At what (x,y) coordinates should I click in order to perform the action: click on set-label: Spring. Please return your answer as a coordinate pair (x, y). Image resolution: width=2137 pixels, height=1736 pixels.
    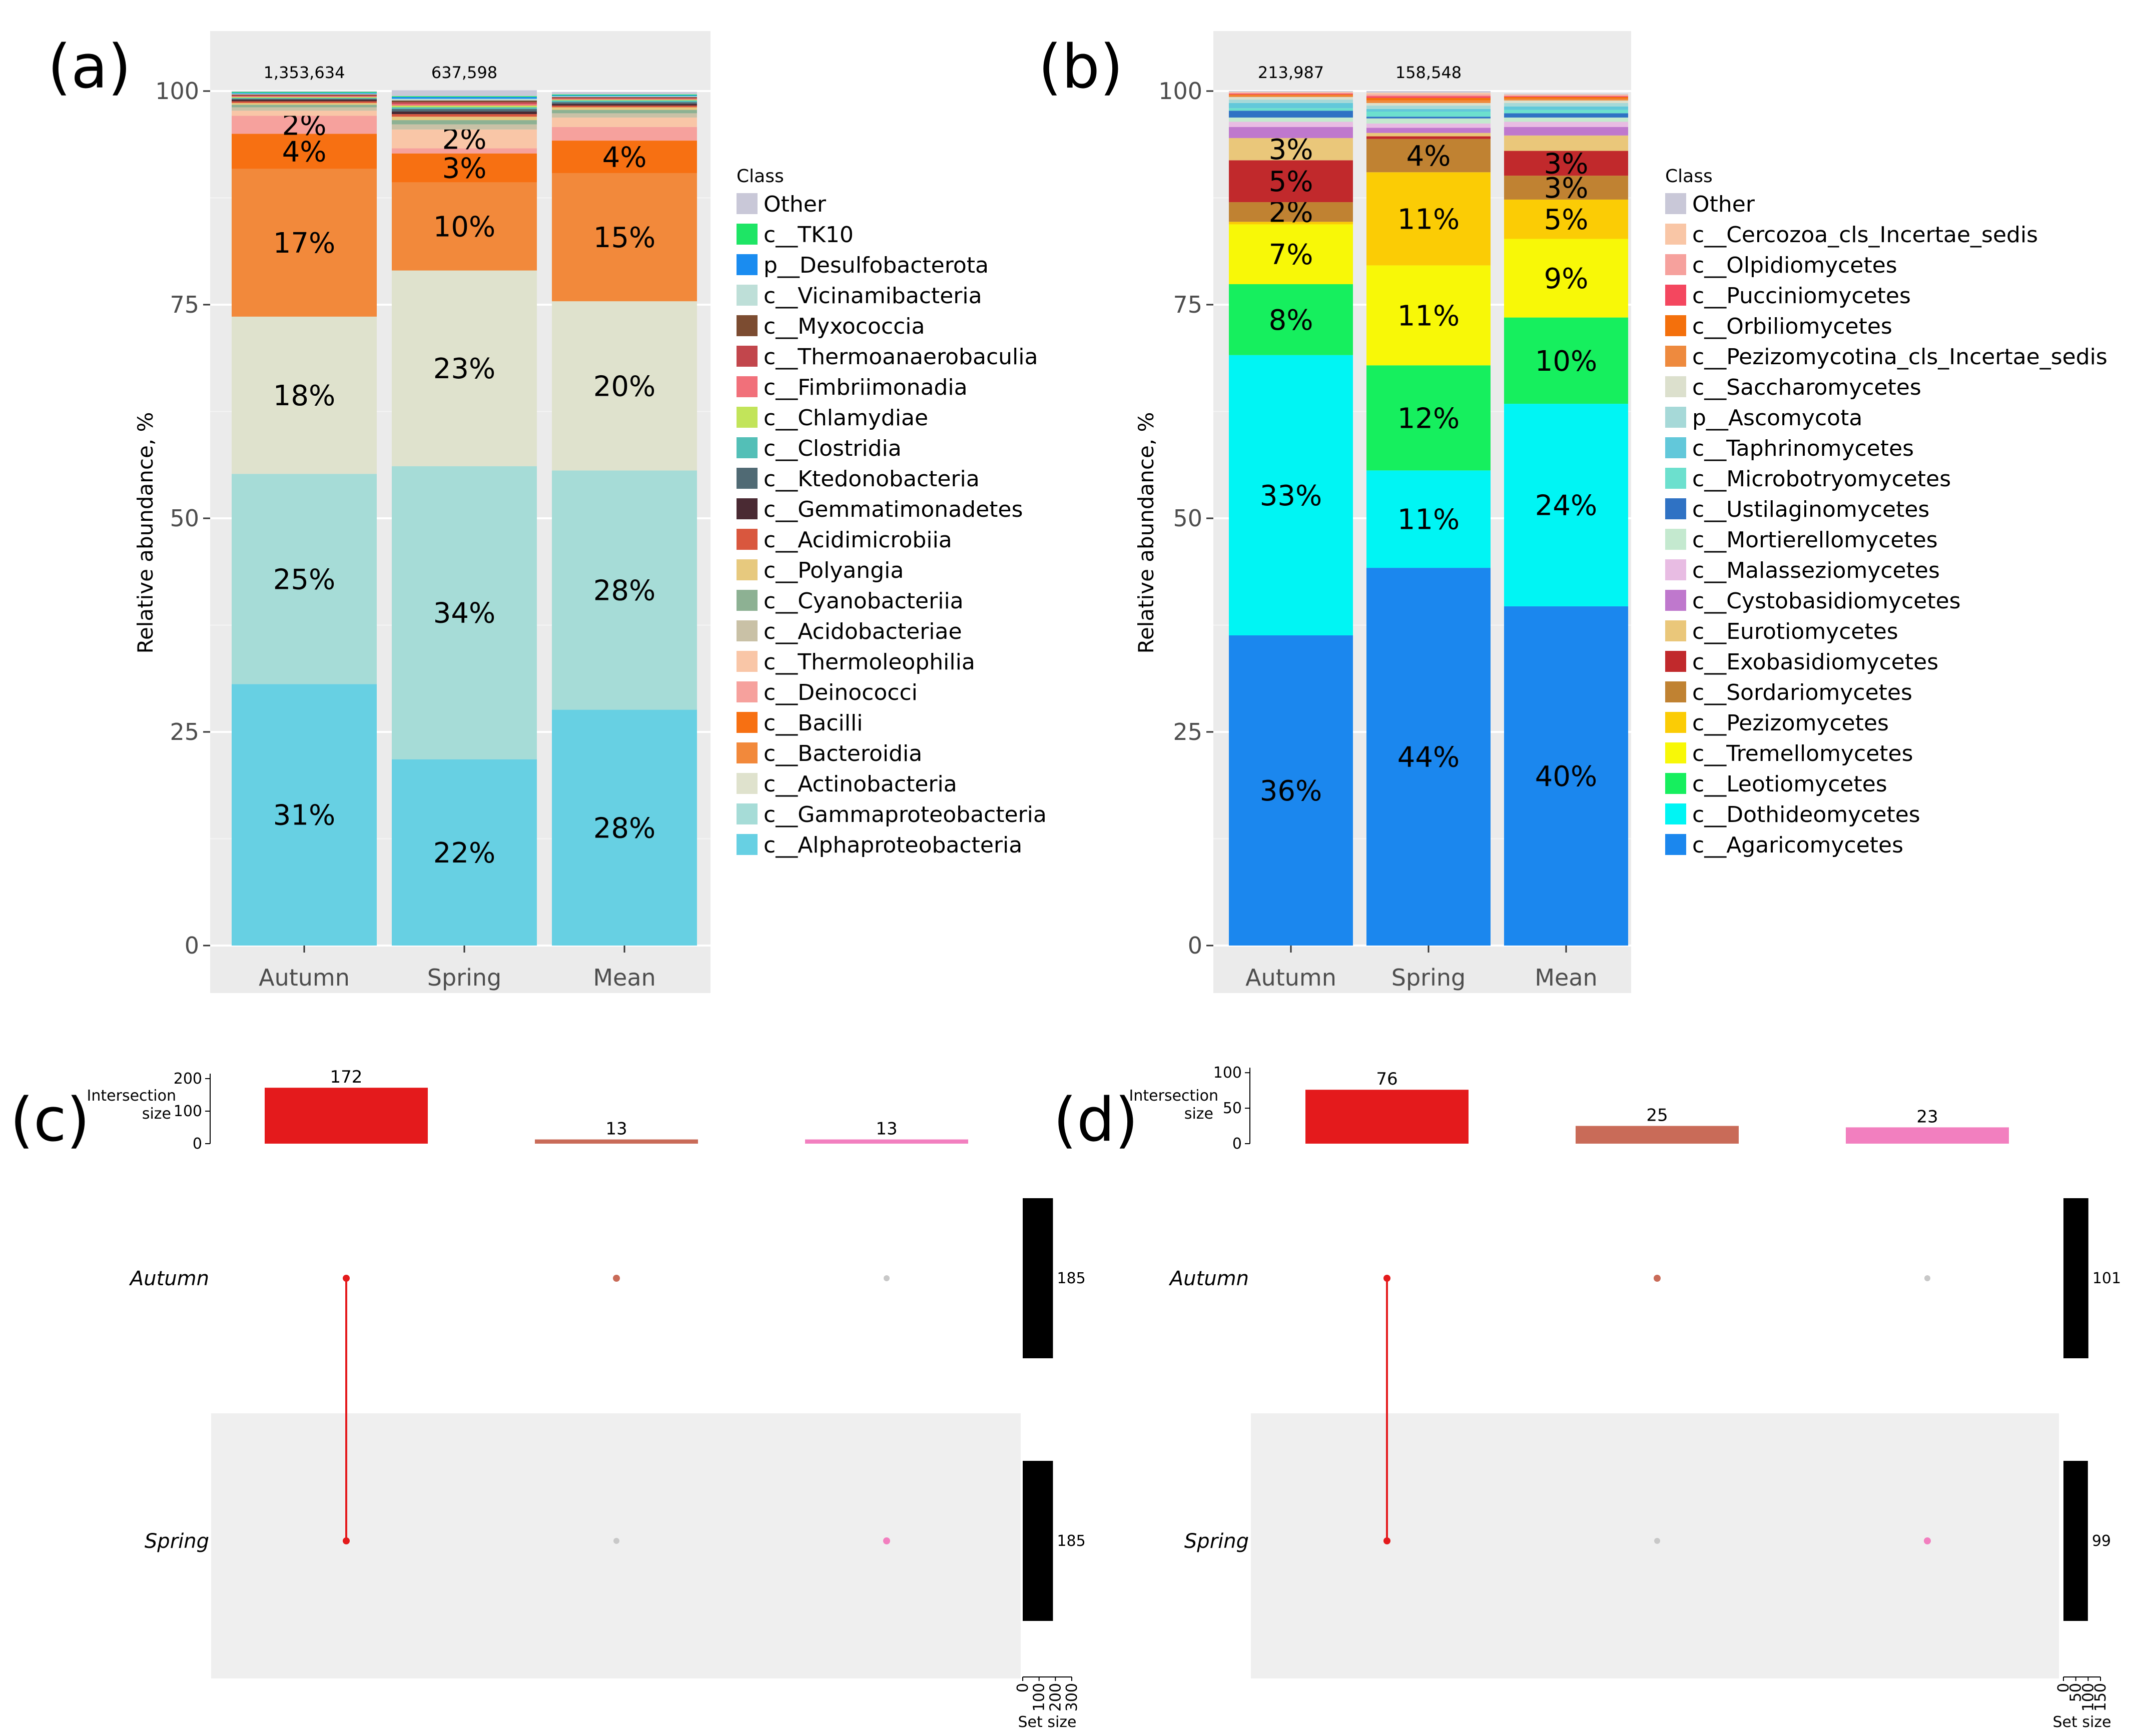
    Looking at the image, I should click on (177, 1541).